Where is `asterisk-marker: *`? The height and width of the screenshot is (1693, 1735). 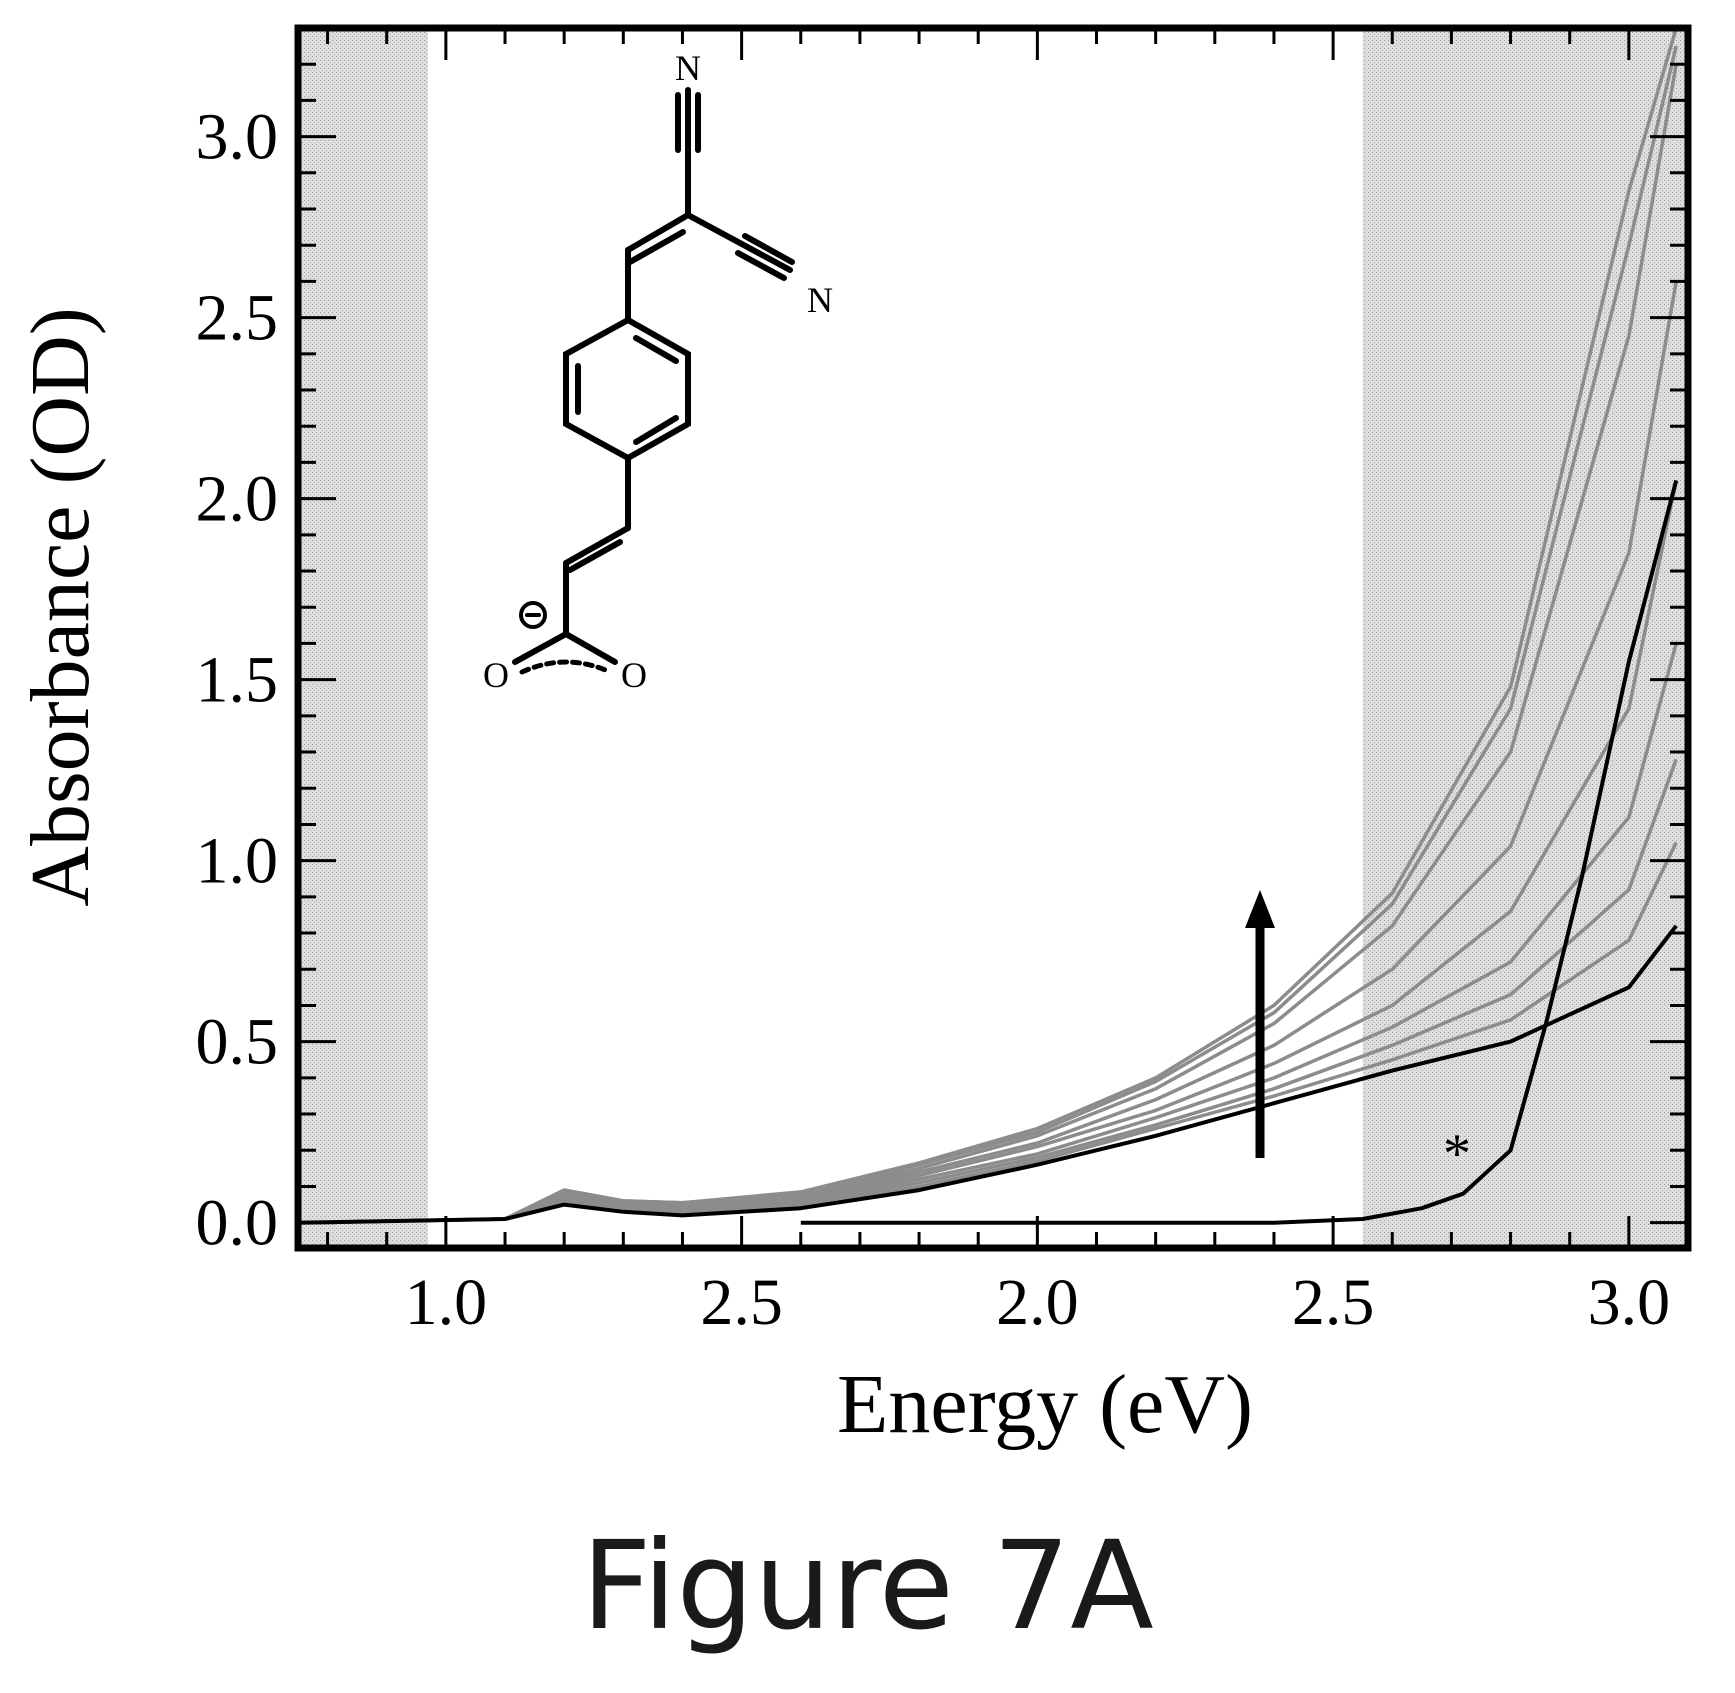 asterisk-marker: * is located at coordinates (1457, 1154).